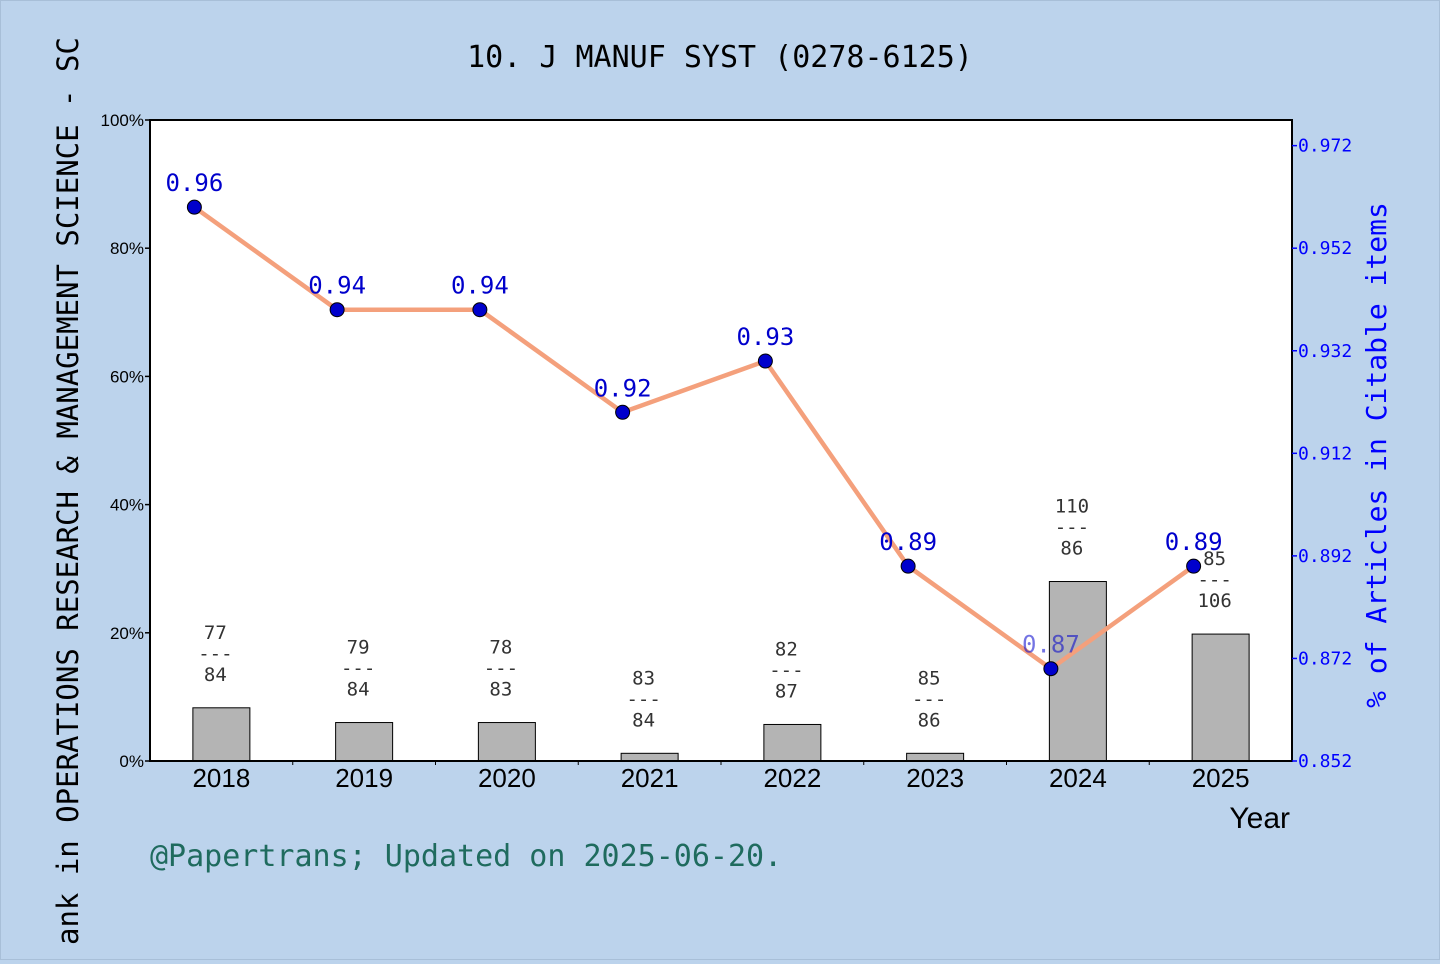 This screenshot has height=964, width=1440. I want to click on right-tick-label: 0.932, so click(1325, 351).